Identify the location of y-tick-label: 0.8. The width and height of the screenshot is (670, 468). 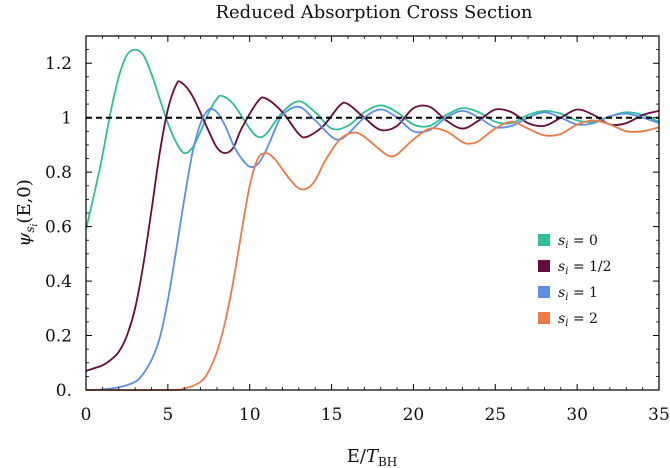
(58, 173).